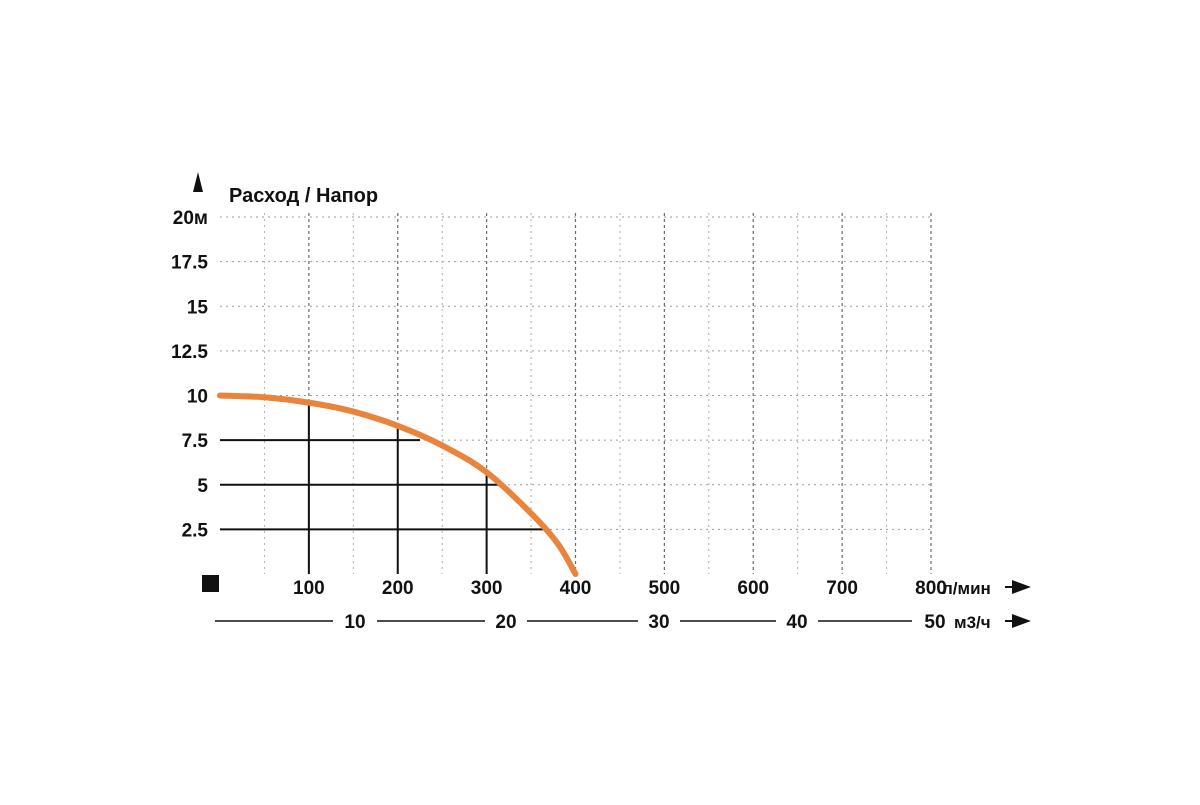  Describe the element at coordinates (931, 588) in the screenshot. I see `x-tick-label: 800` at that location.